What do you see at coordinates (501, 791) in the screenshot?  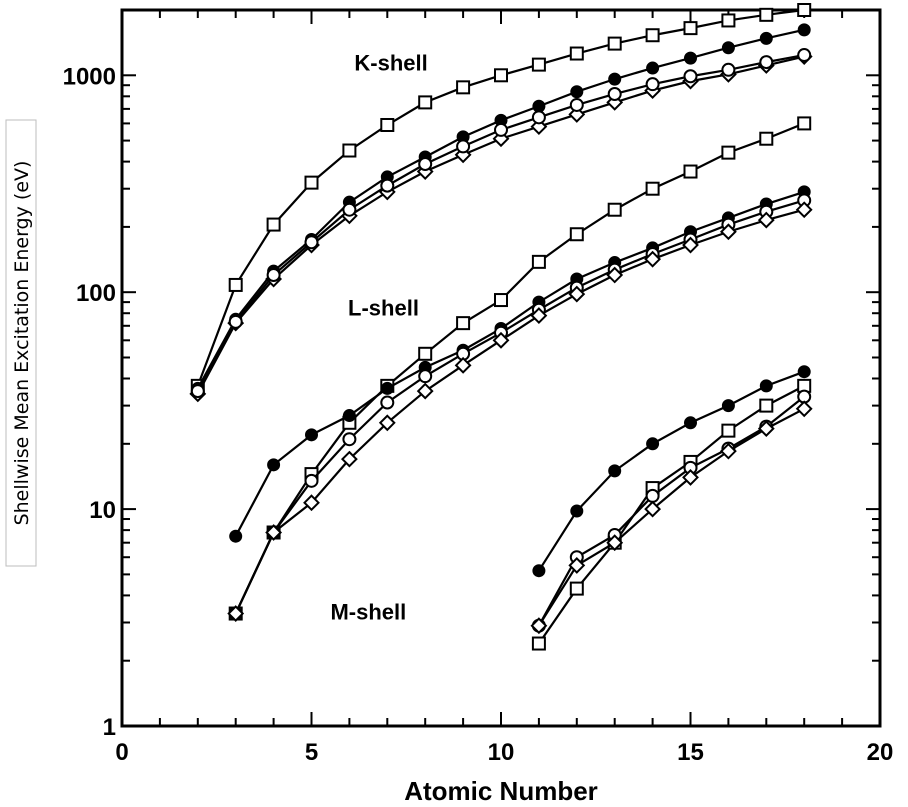 I see `x-axis-title: Atomic Number` at bounding box center [501, 791].